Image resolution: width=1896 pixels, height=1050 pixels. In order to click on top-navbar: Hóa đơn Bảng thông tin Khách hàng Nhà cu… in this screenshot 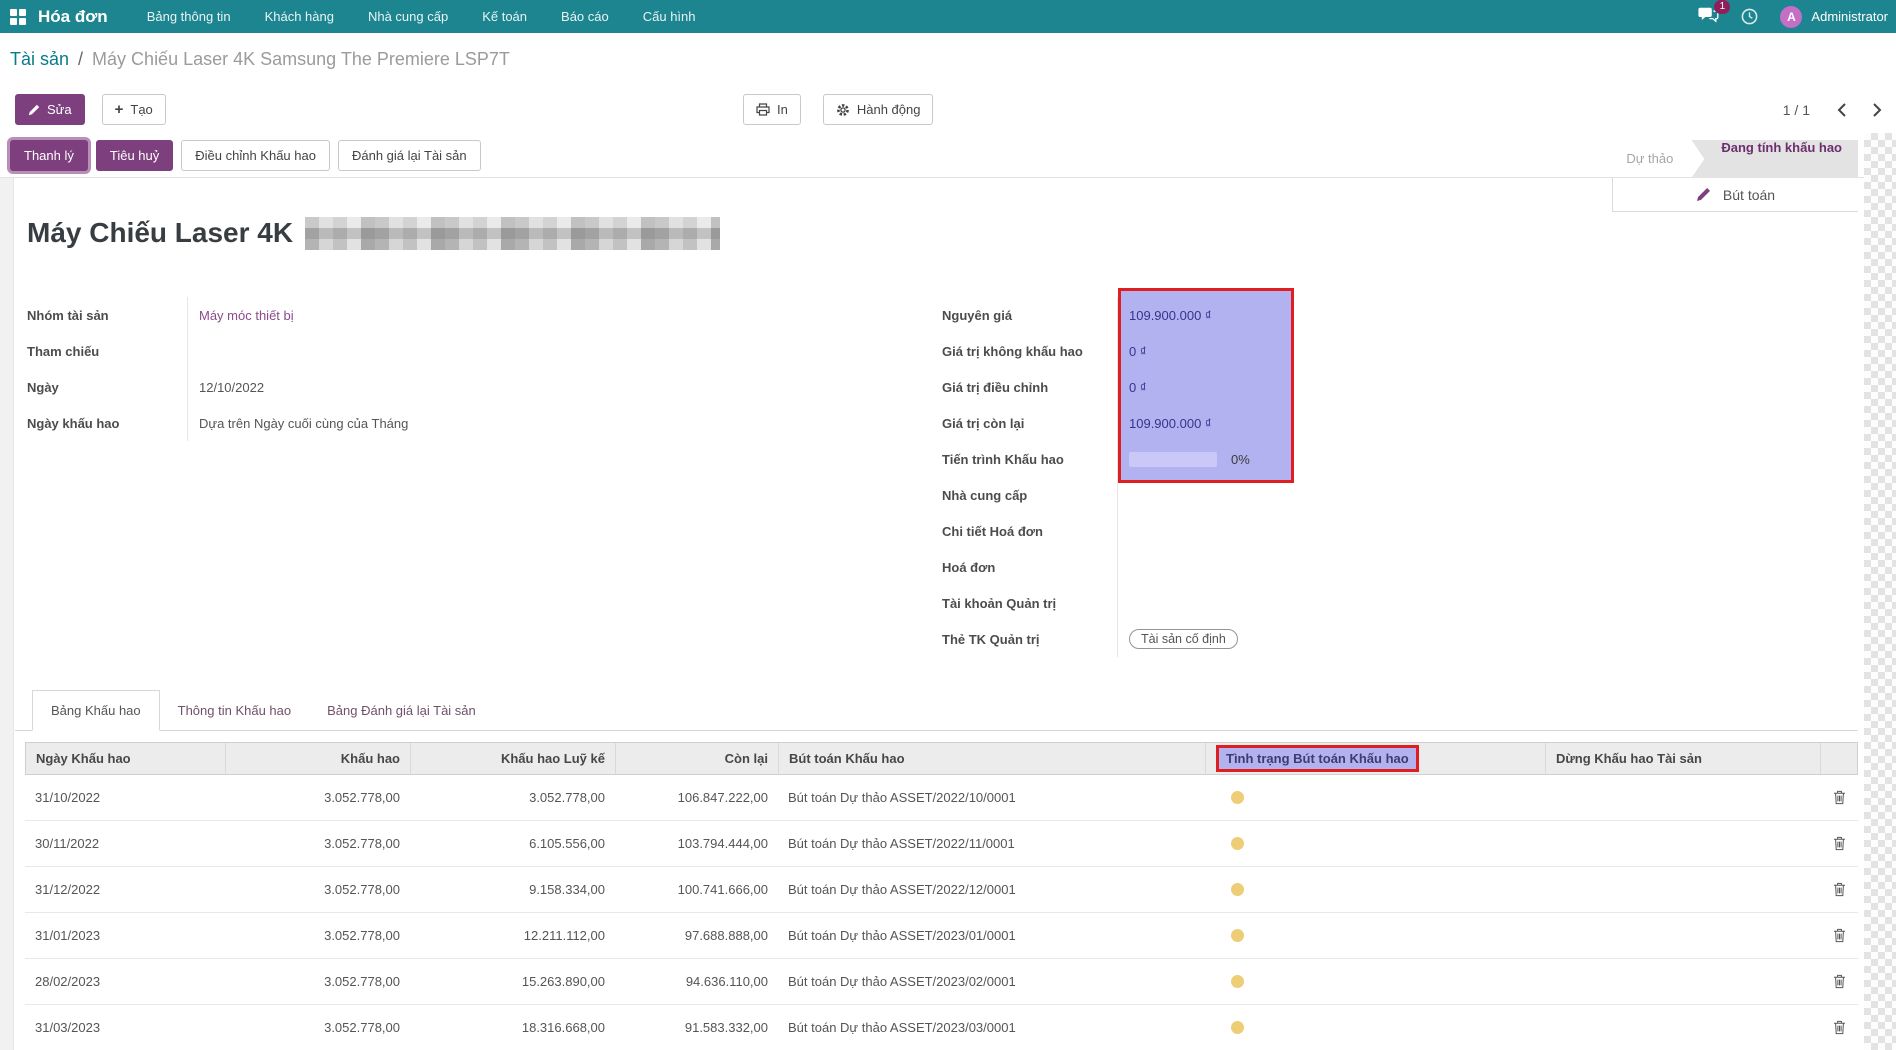, I will do `click(948, 16)`.